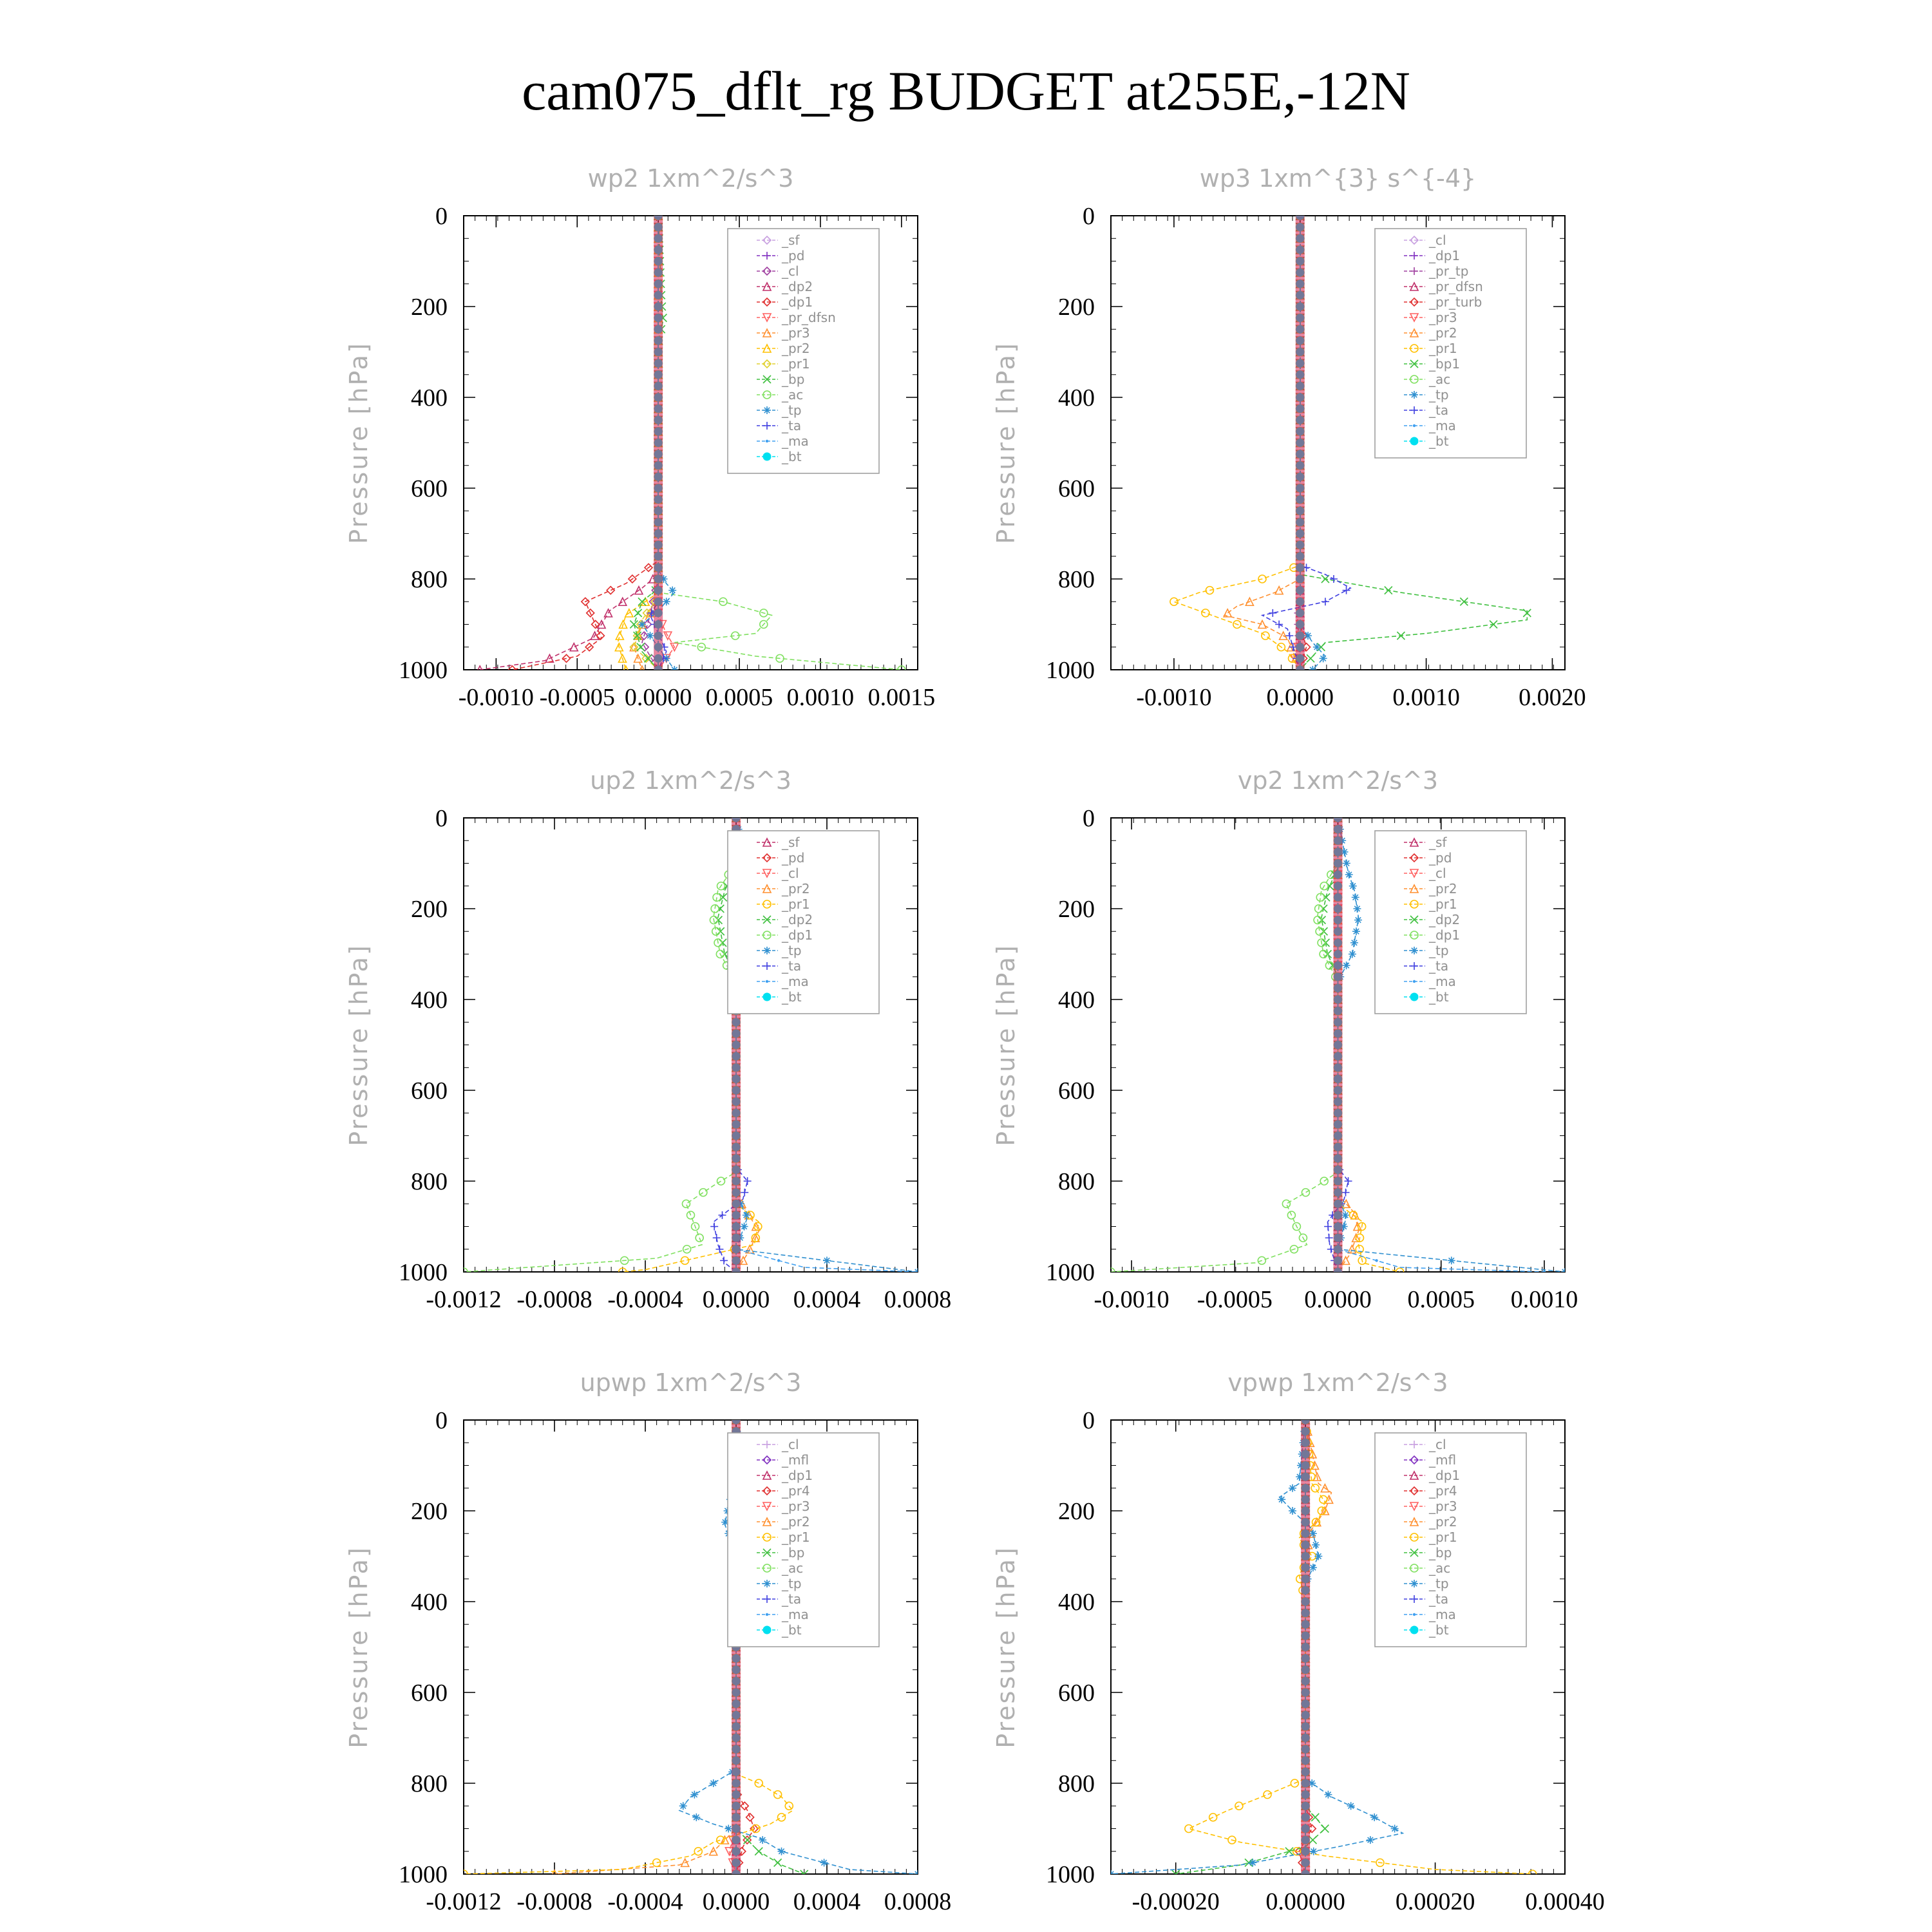 The width and height of the screenshot is (1932, 1932). What do you see at coordinates (496, 697) in the screenshot?
I see `x-tick-label: -0.0010` at bounding box center [496, 697].